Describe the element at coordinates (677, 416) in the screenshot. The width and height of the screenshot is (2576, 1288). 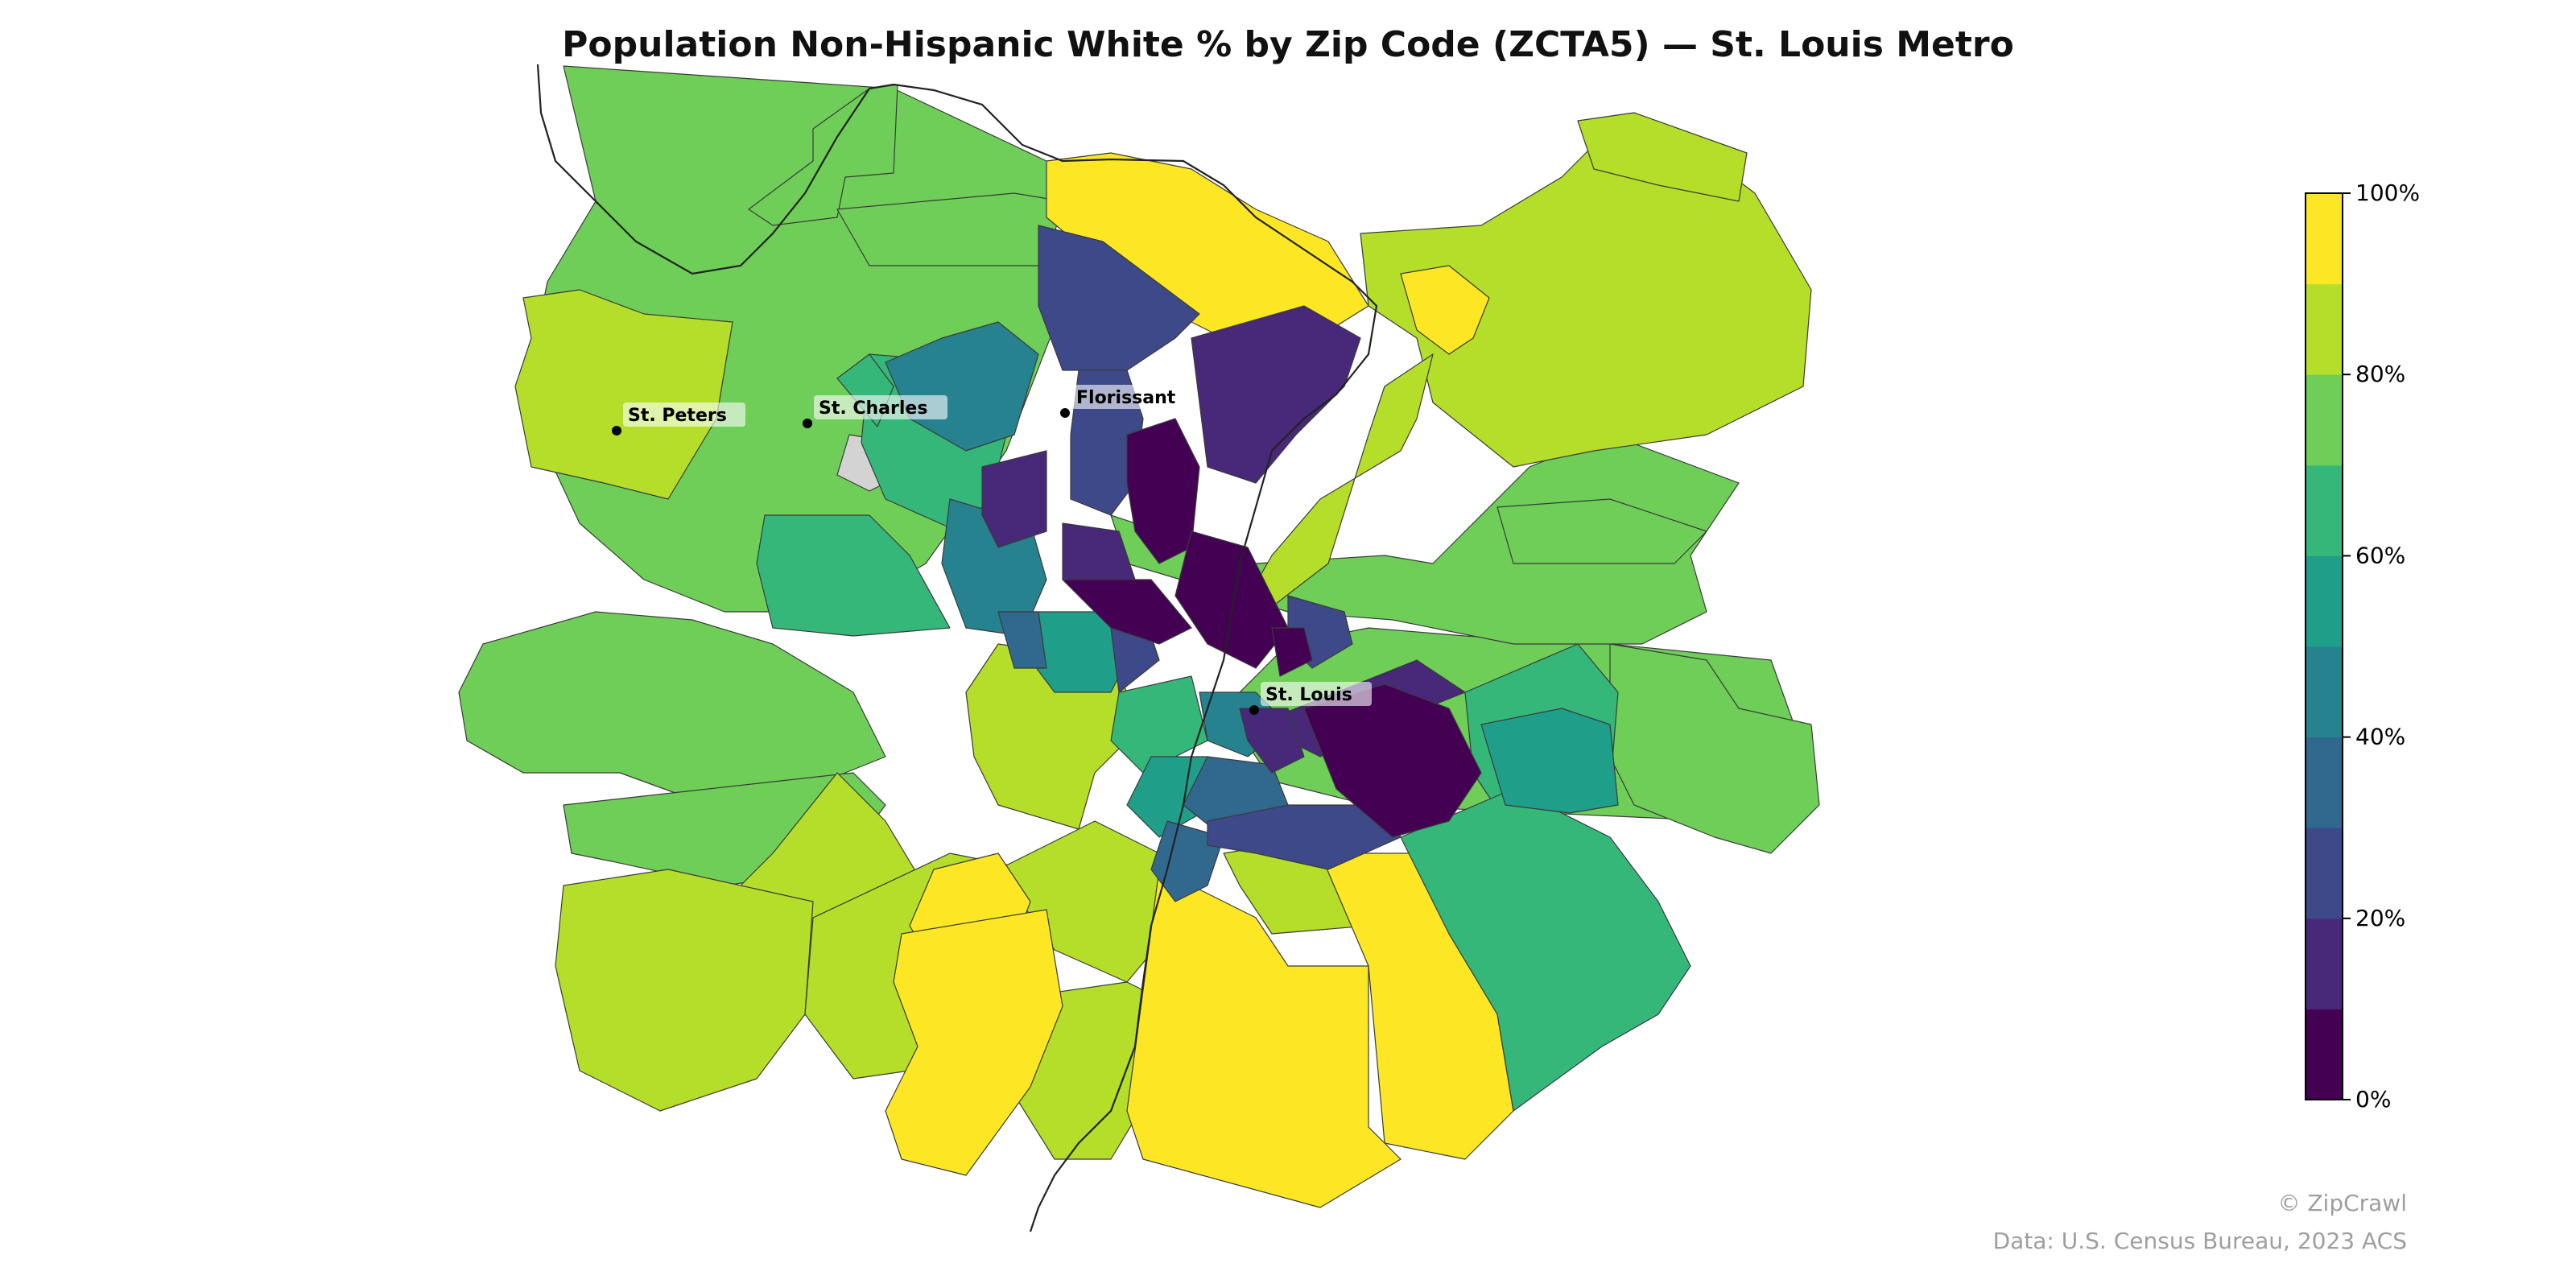
I see `city-label: St. Peters` at that location.